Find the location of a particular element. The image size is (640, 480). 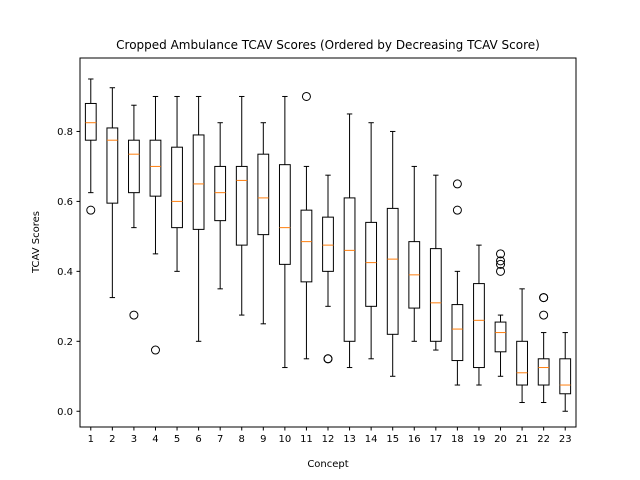

x-tick-label: 16 is located at coordinates (414, 439).